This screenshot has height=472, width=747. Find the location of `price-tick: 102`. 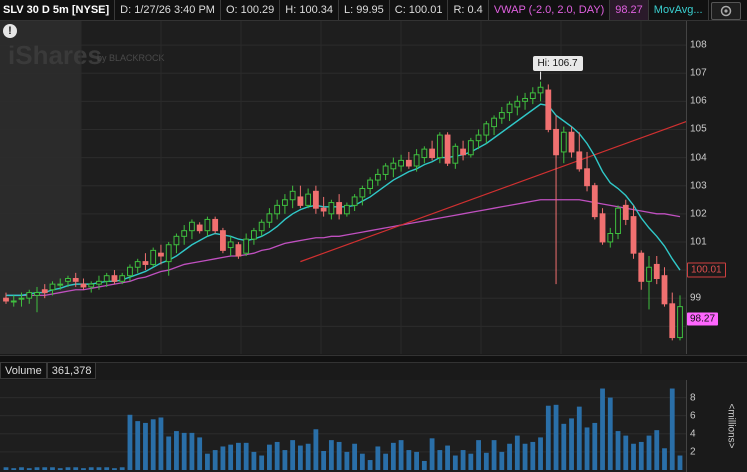

price-tick: 102 is located at coordinates (698, 214).